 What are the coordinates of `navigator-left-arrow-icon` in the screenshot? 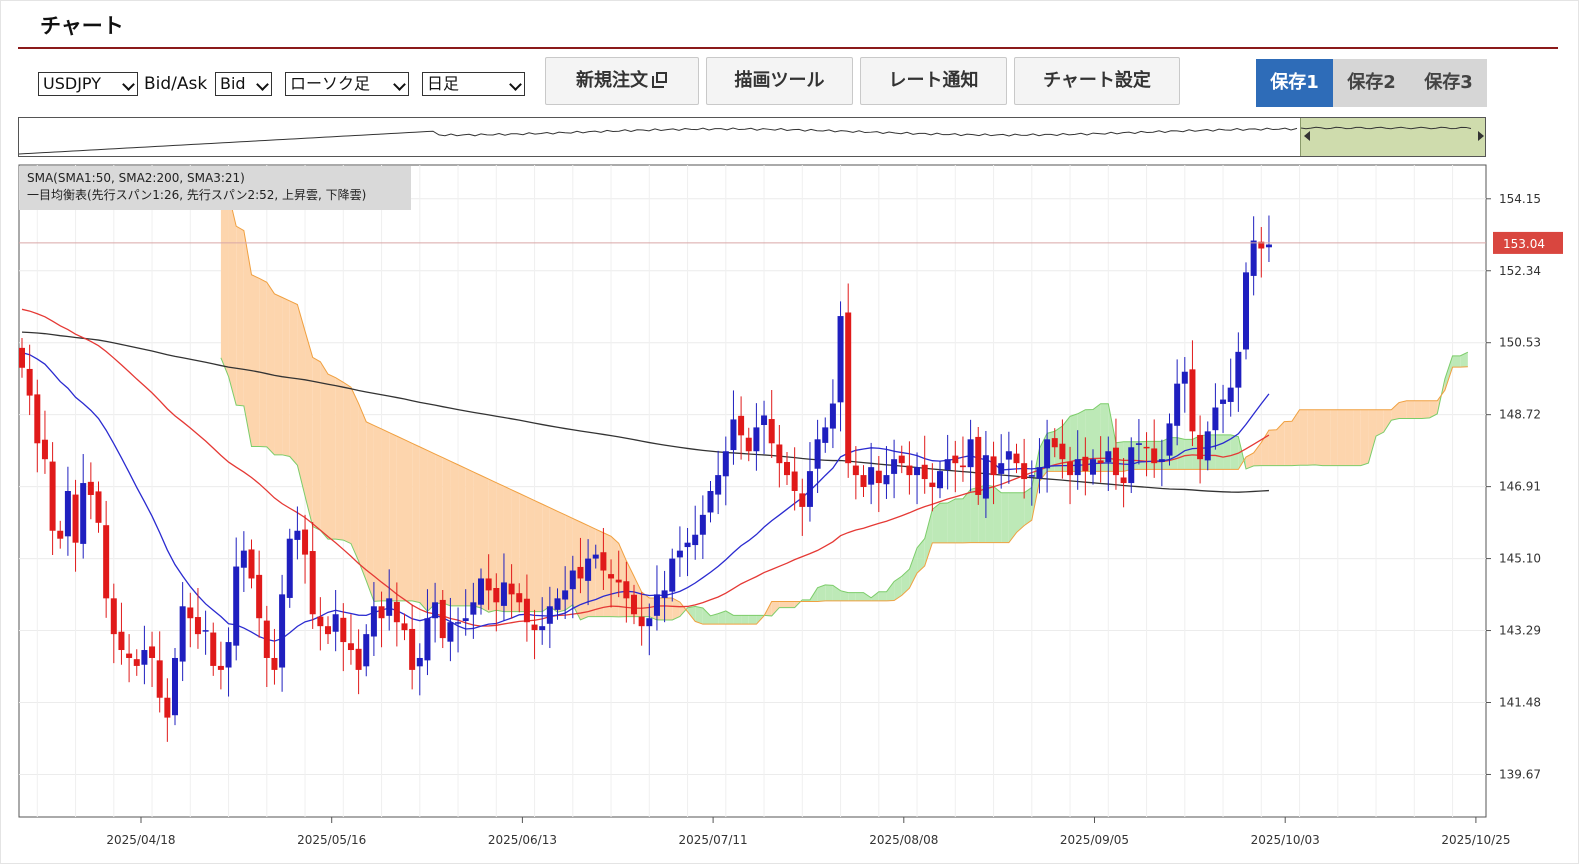 It's located at (1307, 136).